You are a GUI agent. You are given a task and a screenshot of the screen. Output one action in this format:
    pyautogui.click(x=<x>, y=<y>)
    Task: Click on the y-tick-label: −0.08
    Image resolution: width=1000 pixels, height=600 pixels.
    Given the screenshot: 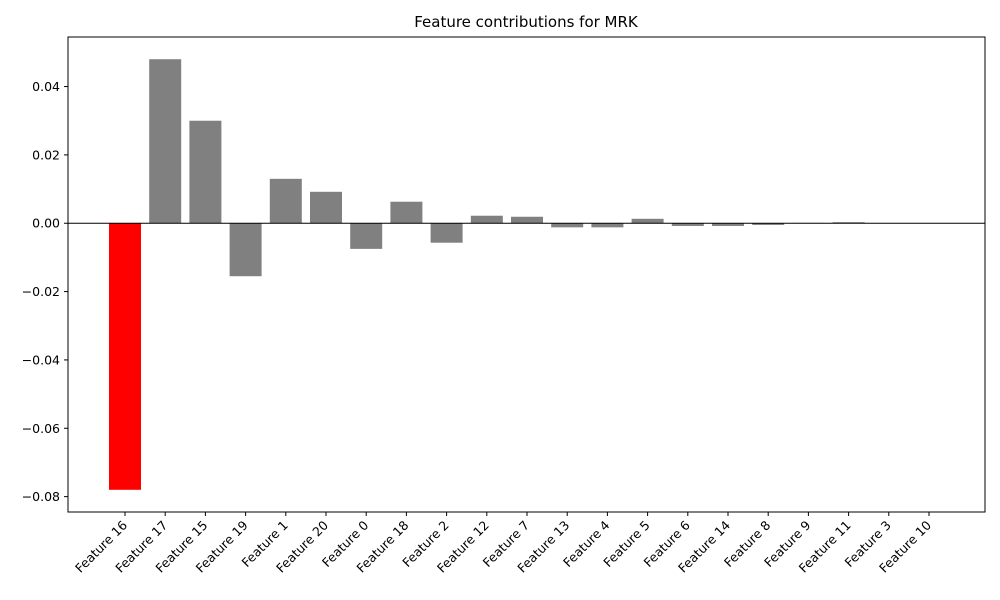 What is the action you would take?
    pyautogui.click(x=41, y=496)
    